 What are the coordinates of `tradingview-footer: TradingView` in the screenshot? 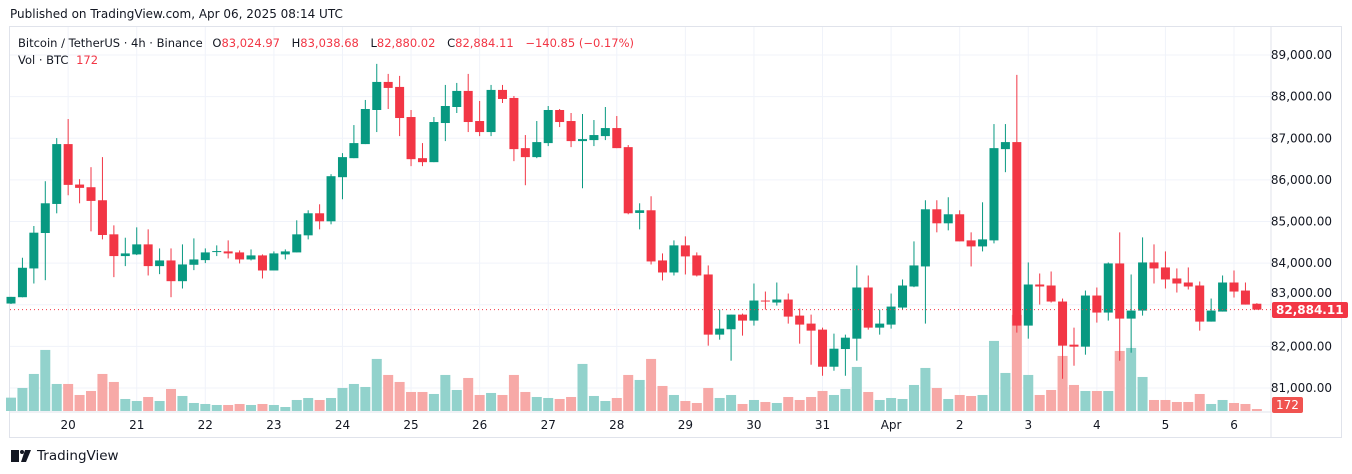 It's located at (65, 456).